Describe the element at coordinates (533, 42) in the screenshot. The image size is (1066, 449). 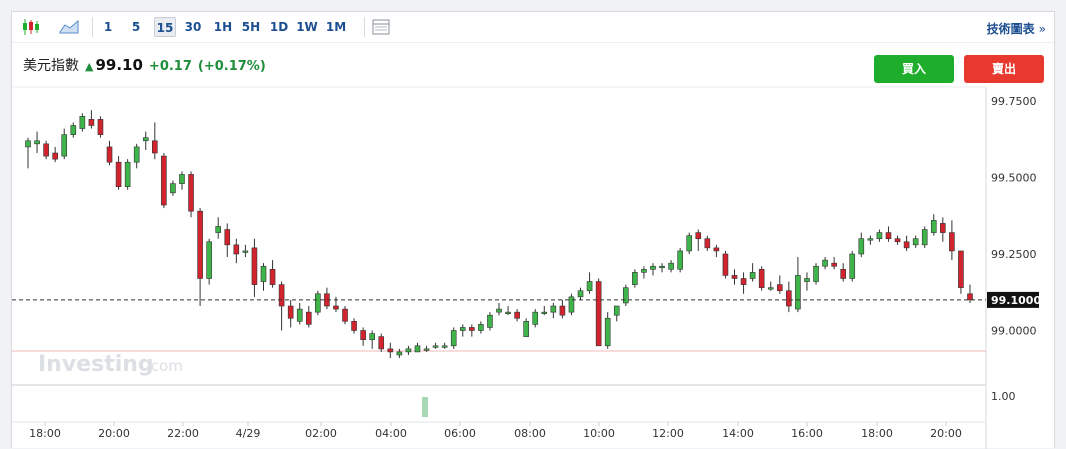
I see `toolbar-divider` at that location.